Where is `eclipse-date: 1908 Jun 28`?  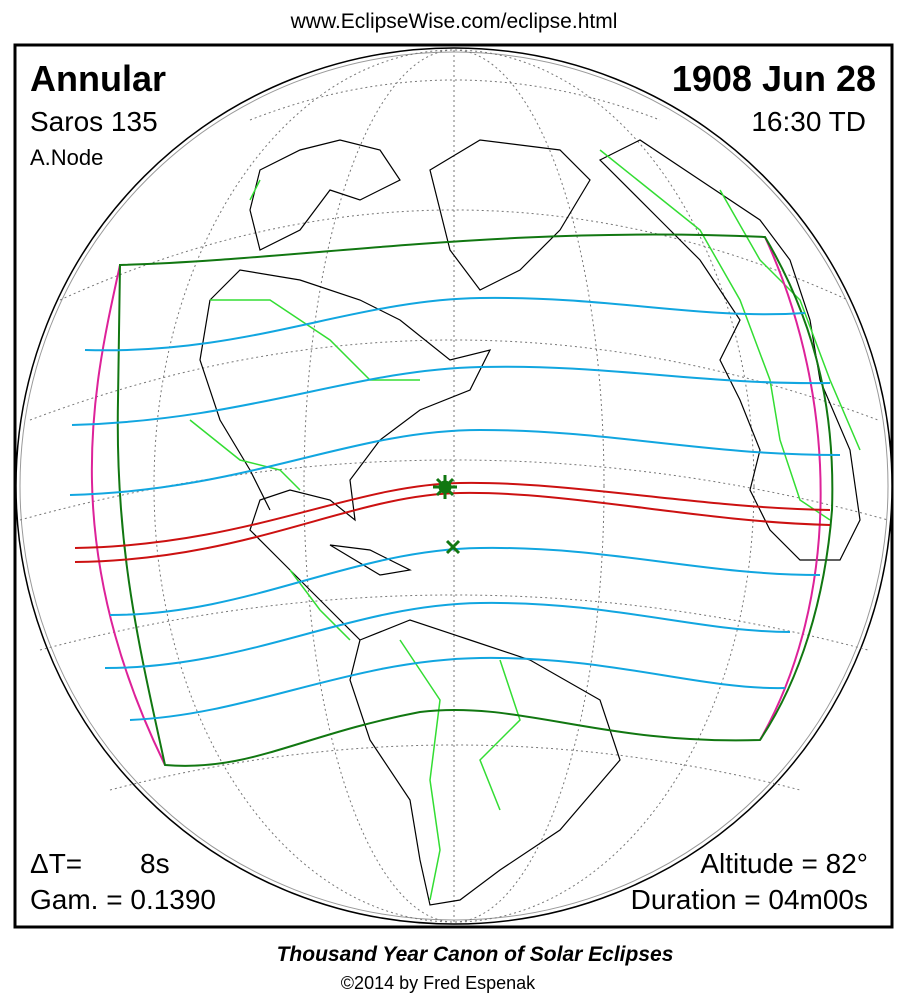
eclipse-date: 1908 Jun 28 is located at coordinates (774, 78).